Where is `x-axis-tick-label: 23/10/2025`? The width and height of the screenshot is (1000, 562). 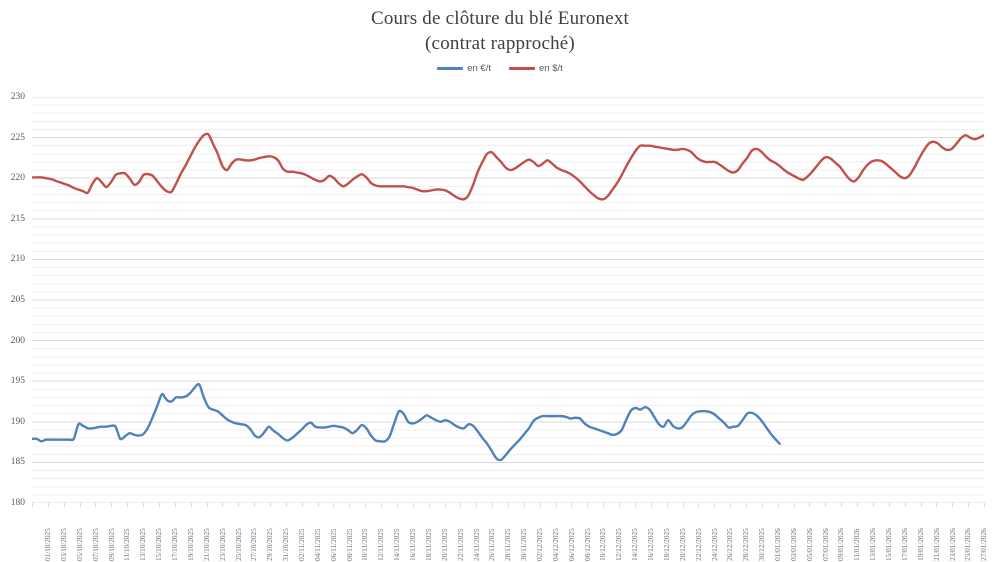 x-axis-tick-label: 23/10/2025 is located at coordinates (222, 544).